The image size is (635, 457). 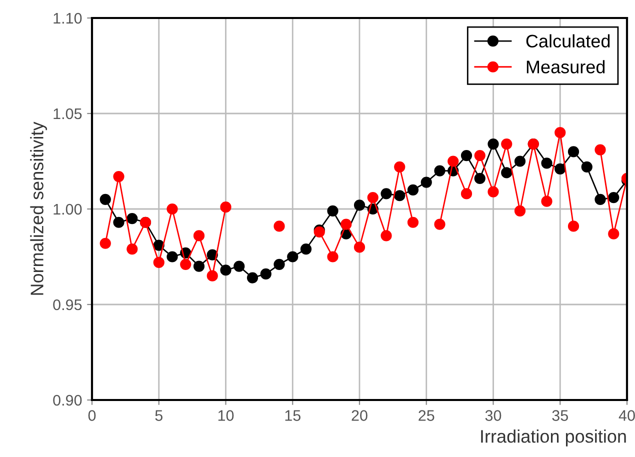 I want to click on y-tick-label: 1.00, so click(x=68, y=209).